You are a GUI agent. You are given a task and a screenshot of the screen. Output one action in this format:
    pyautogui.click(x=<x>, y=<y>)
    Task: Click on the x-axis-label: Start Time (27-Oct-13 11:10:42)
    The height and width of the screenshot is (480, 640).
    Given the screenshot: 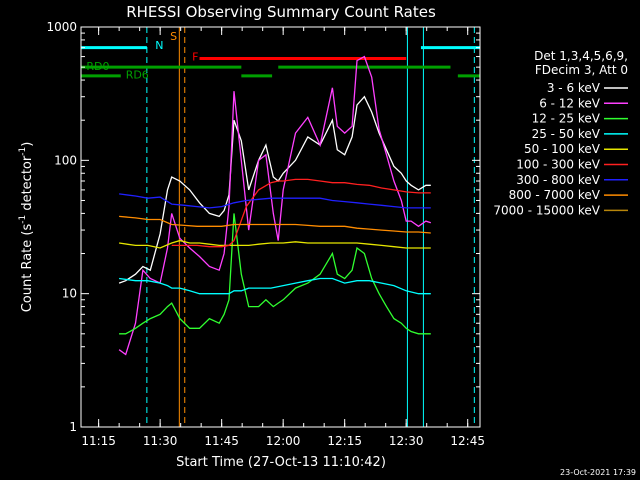 What is the action you would take?
    pyautogui.click(x=281, y=462)
    